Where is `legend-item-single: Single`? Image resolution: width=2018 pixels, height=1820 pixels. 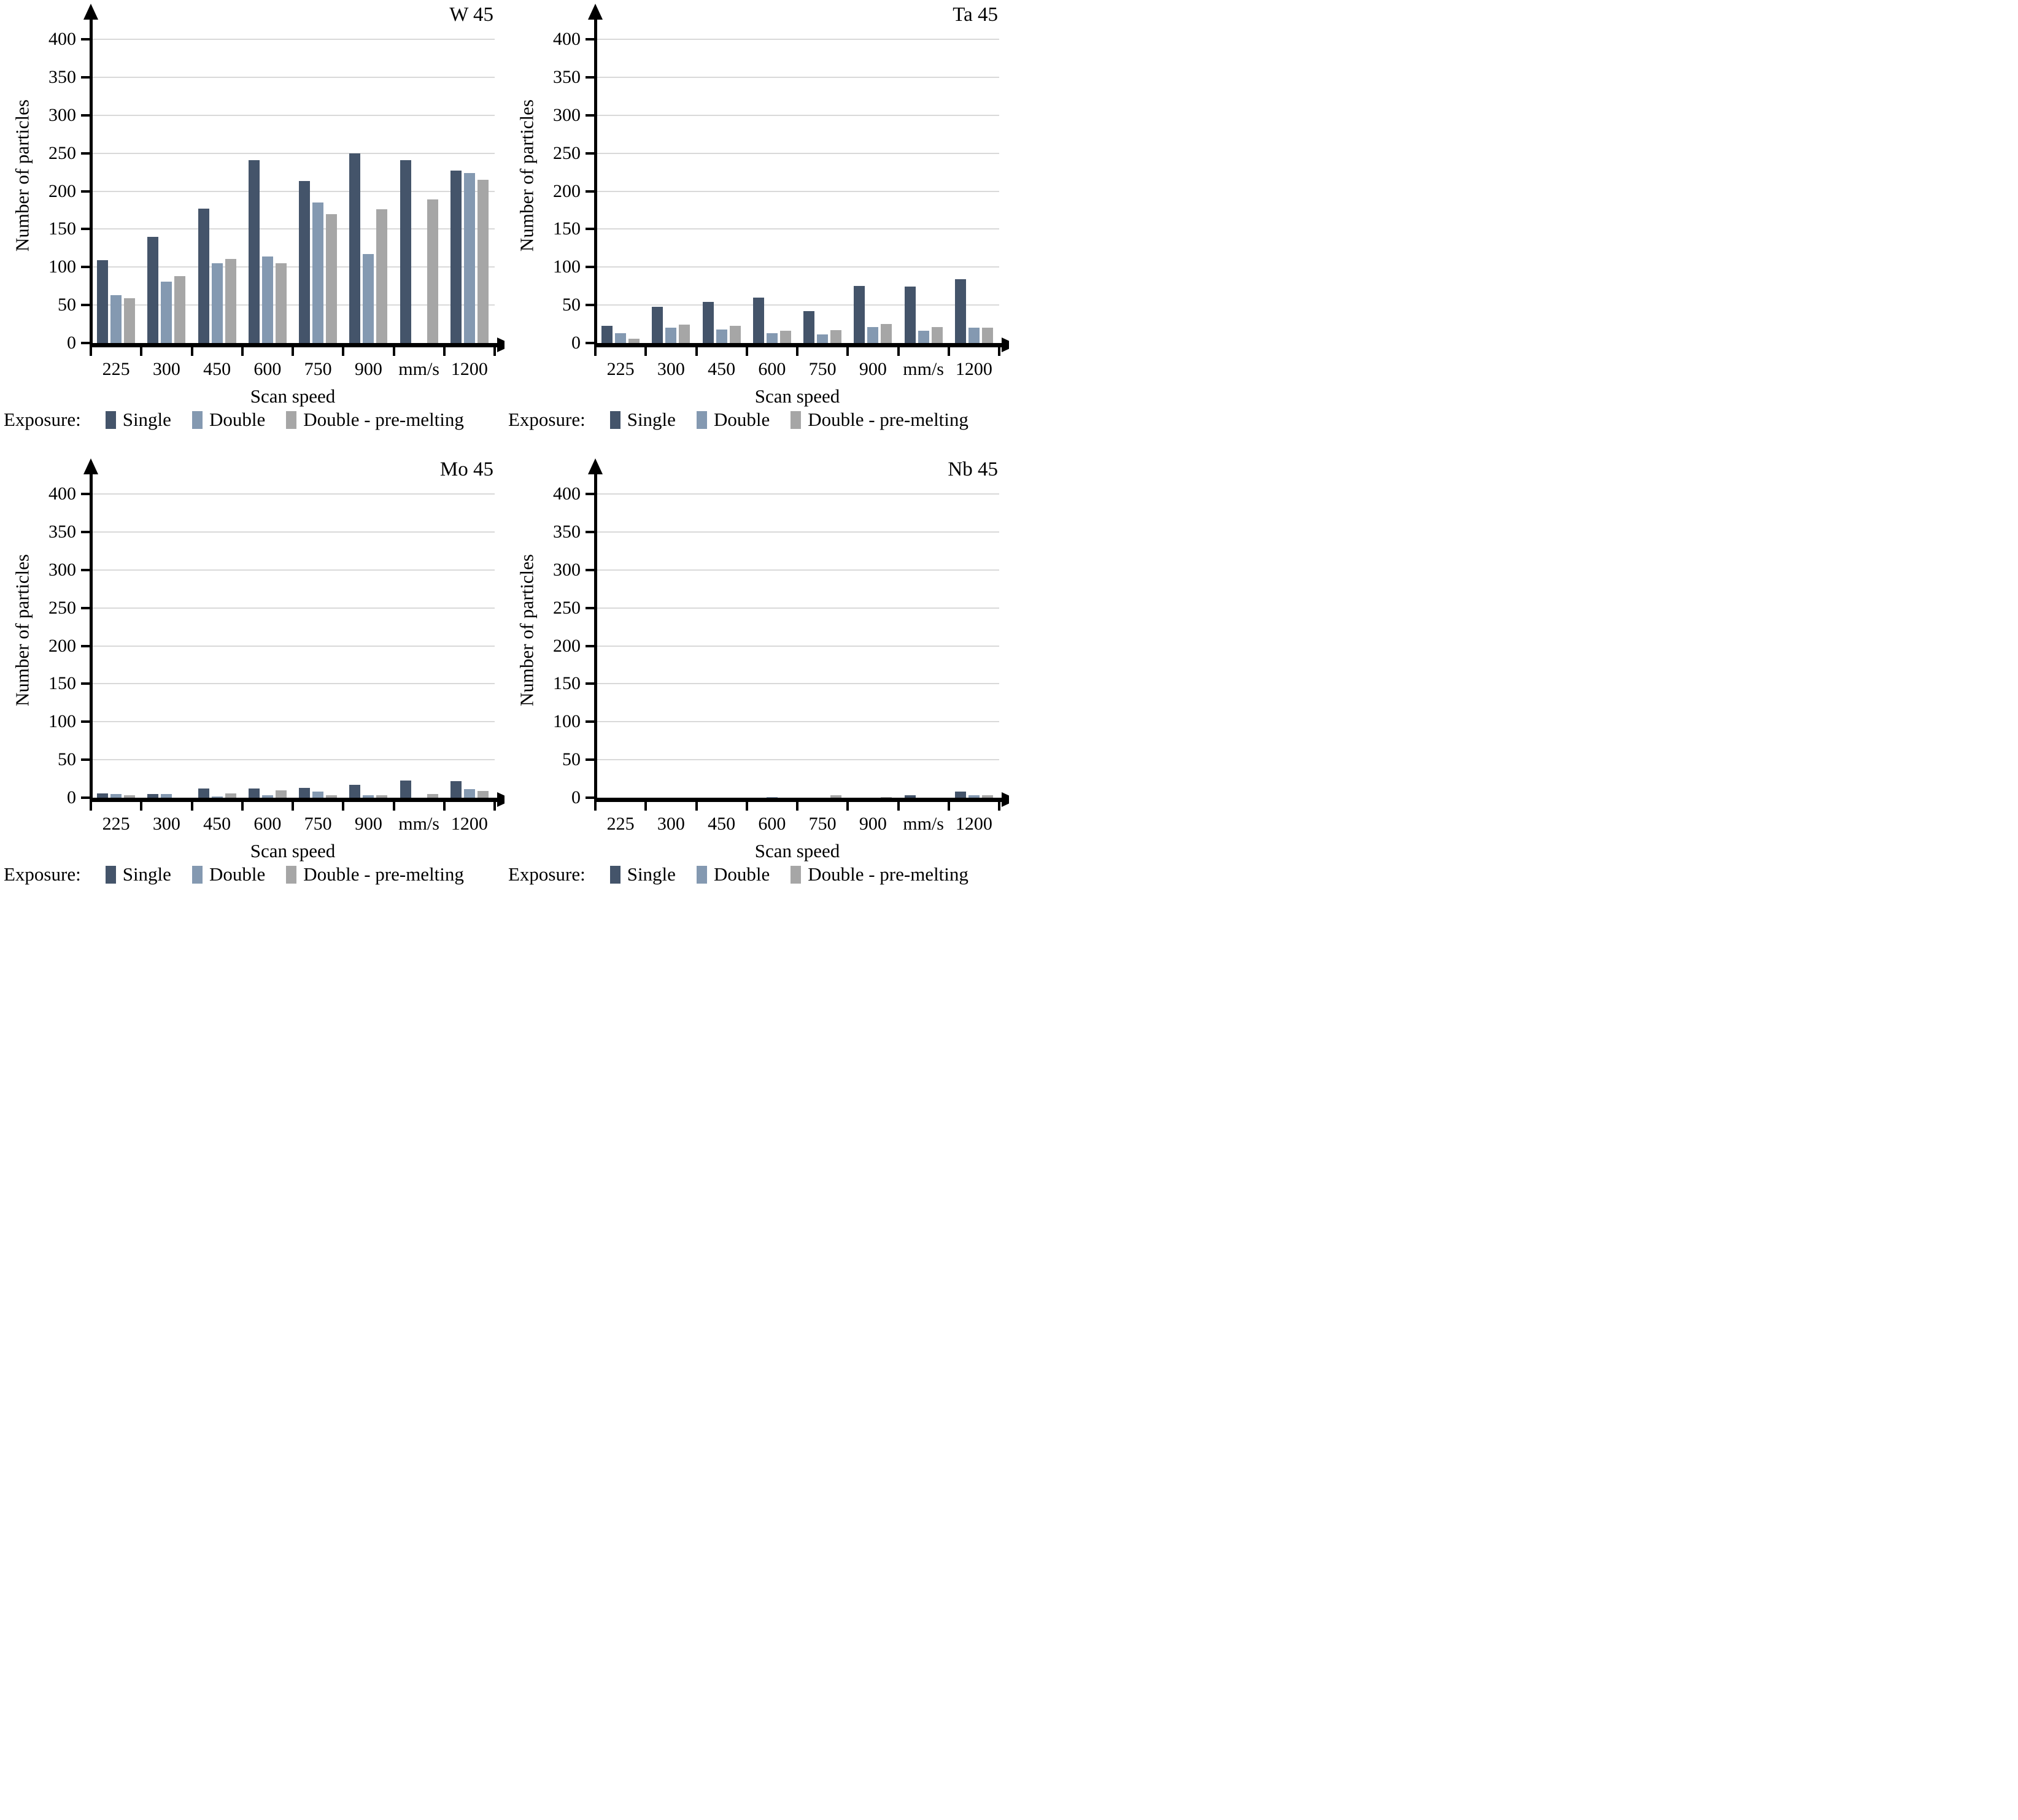 legend-item-single: Single is located at coordinates (138, 420).